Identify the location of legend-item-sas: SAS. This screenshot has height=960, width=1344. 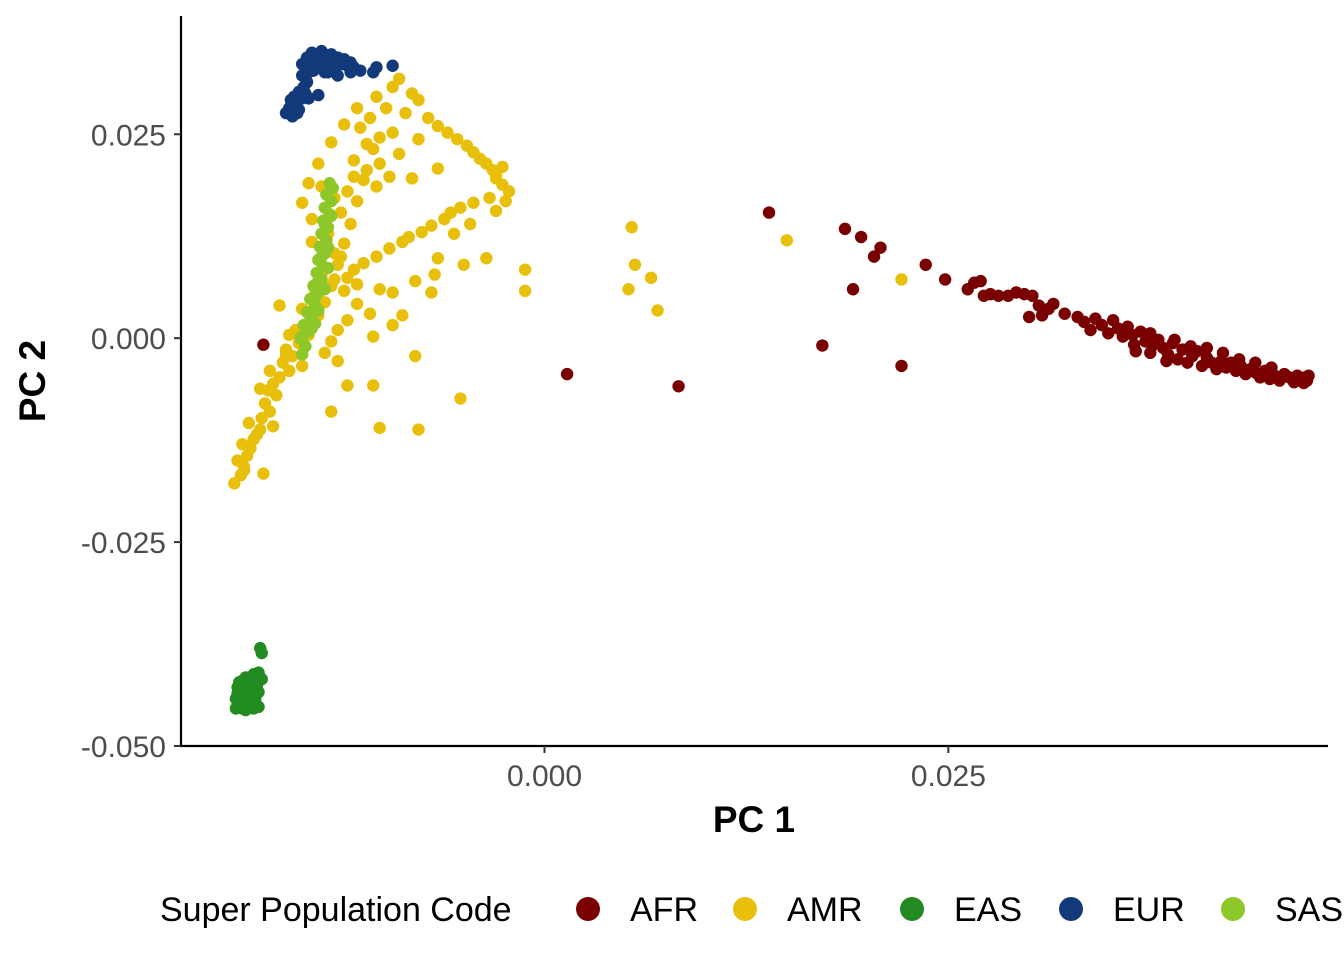
(1282, 910).